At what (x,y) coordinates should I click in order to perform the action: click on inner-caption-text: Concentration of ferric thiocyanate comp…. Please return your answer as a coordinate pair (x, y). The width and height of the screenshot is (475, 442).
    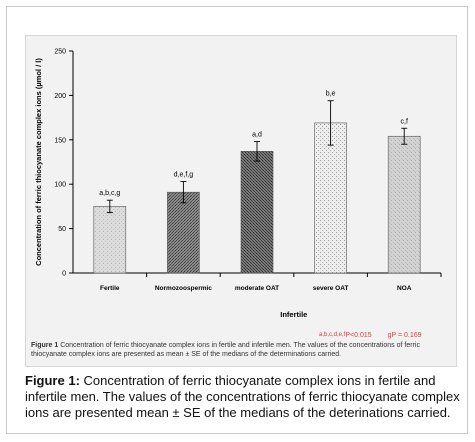
    Looking at the image, I should click on (225, 350).